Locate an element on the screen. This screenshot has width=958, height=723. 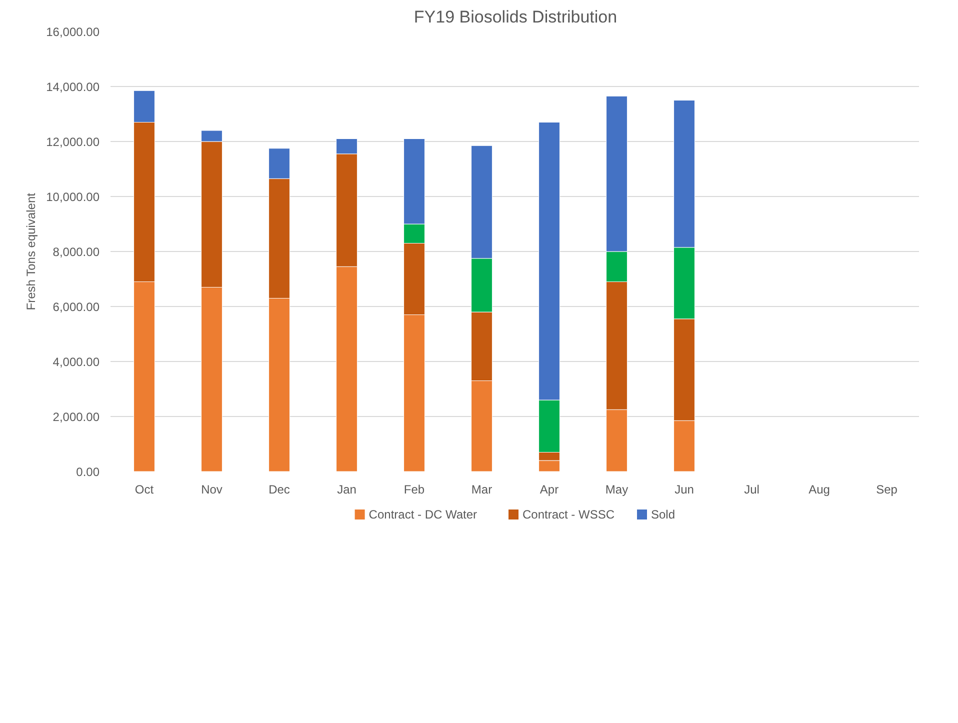
y-tick-label: 14,000.00 is located at coordinates (73, 87).